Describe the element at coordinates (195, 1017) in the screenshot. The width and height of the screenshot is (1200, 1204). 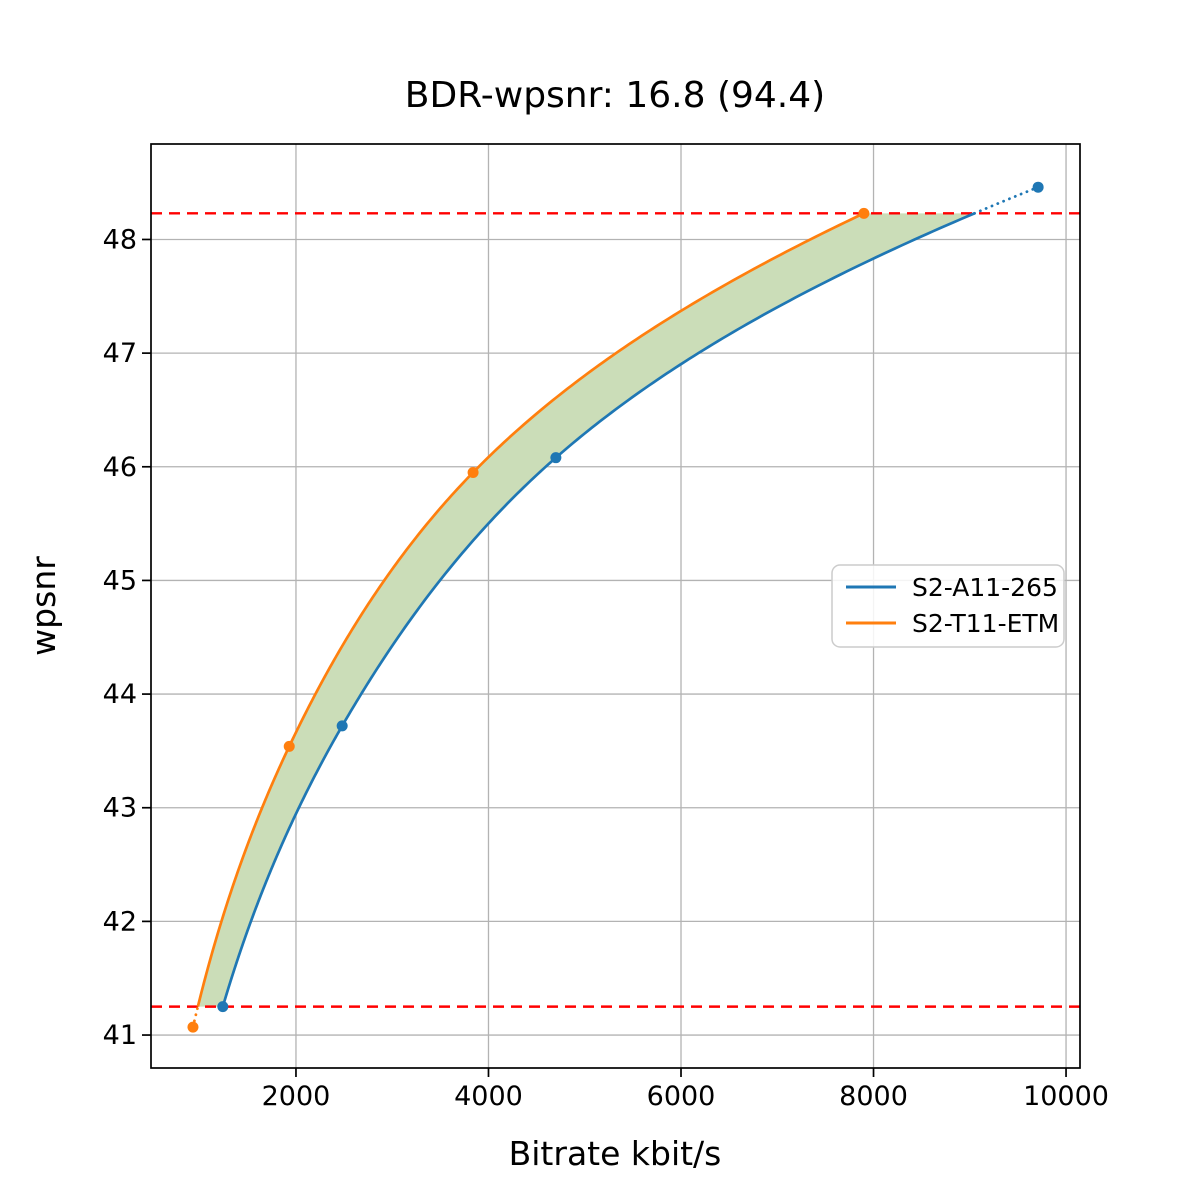
I see `curve-tail-s2-t11-etm` at that location.